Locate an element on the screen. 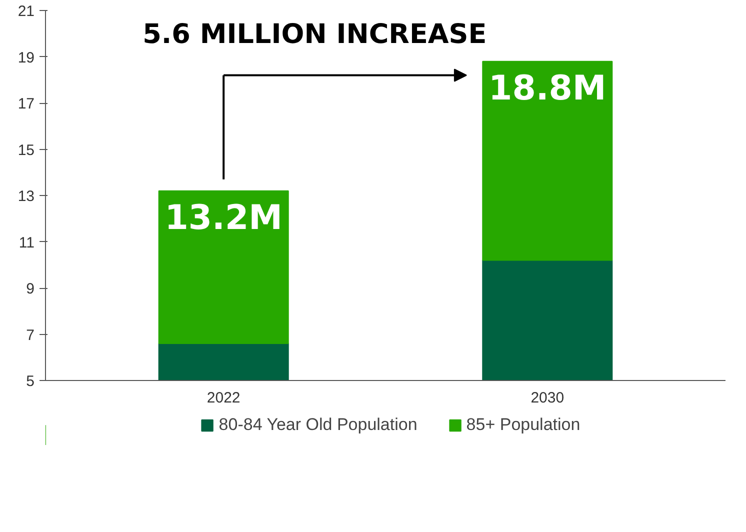  y-tick-label: 13 is located at coordinates (26, 196).